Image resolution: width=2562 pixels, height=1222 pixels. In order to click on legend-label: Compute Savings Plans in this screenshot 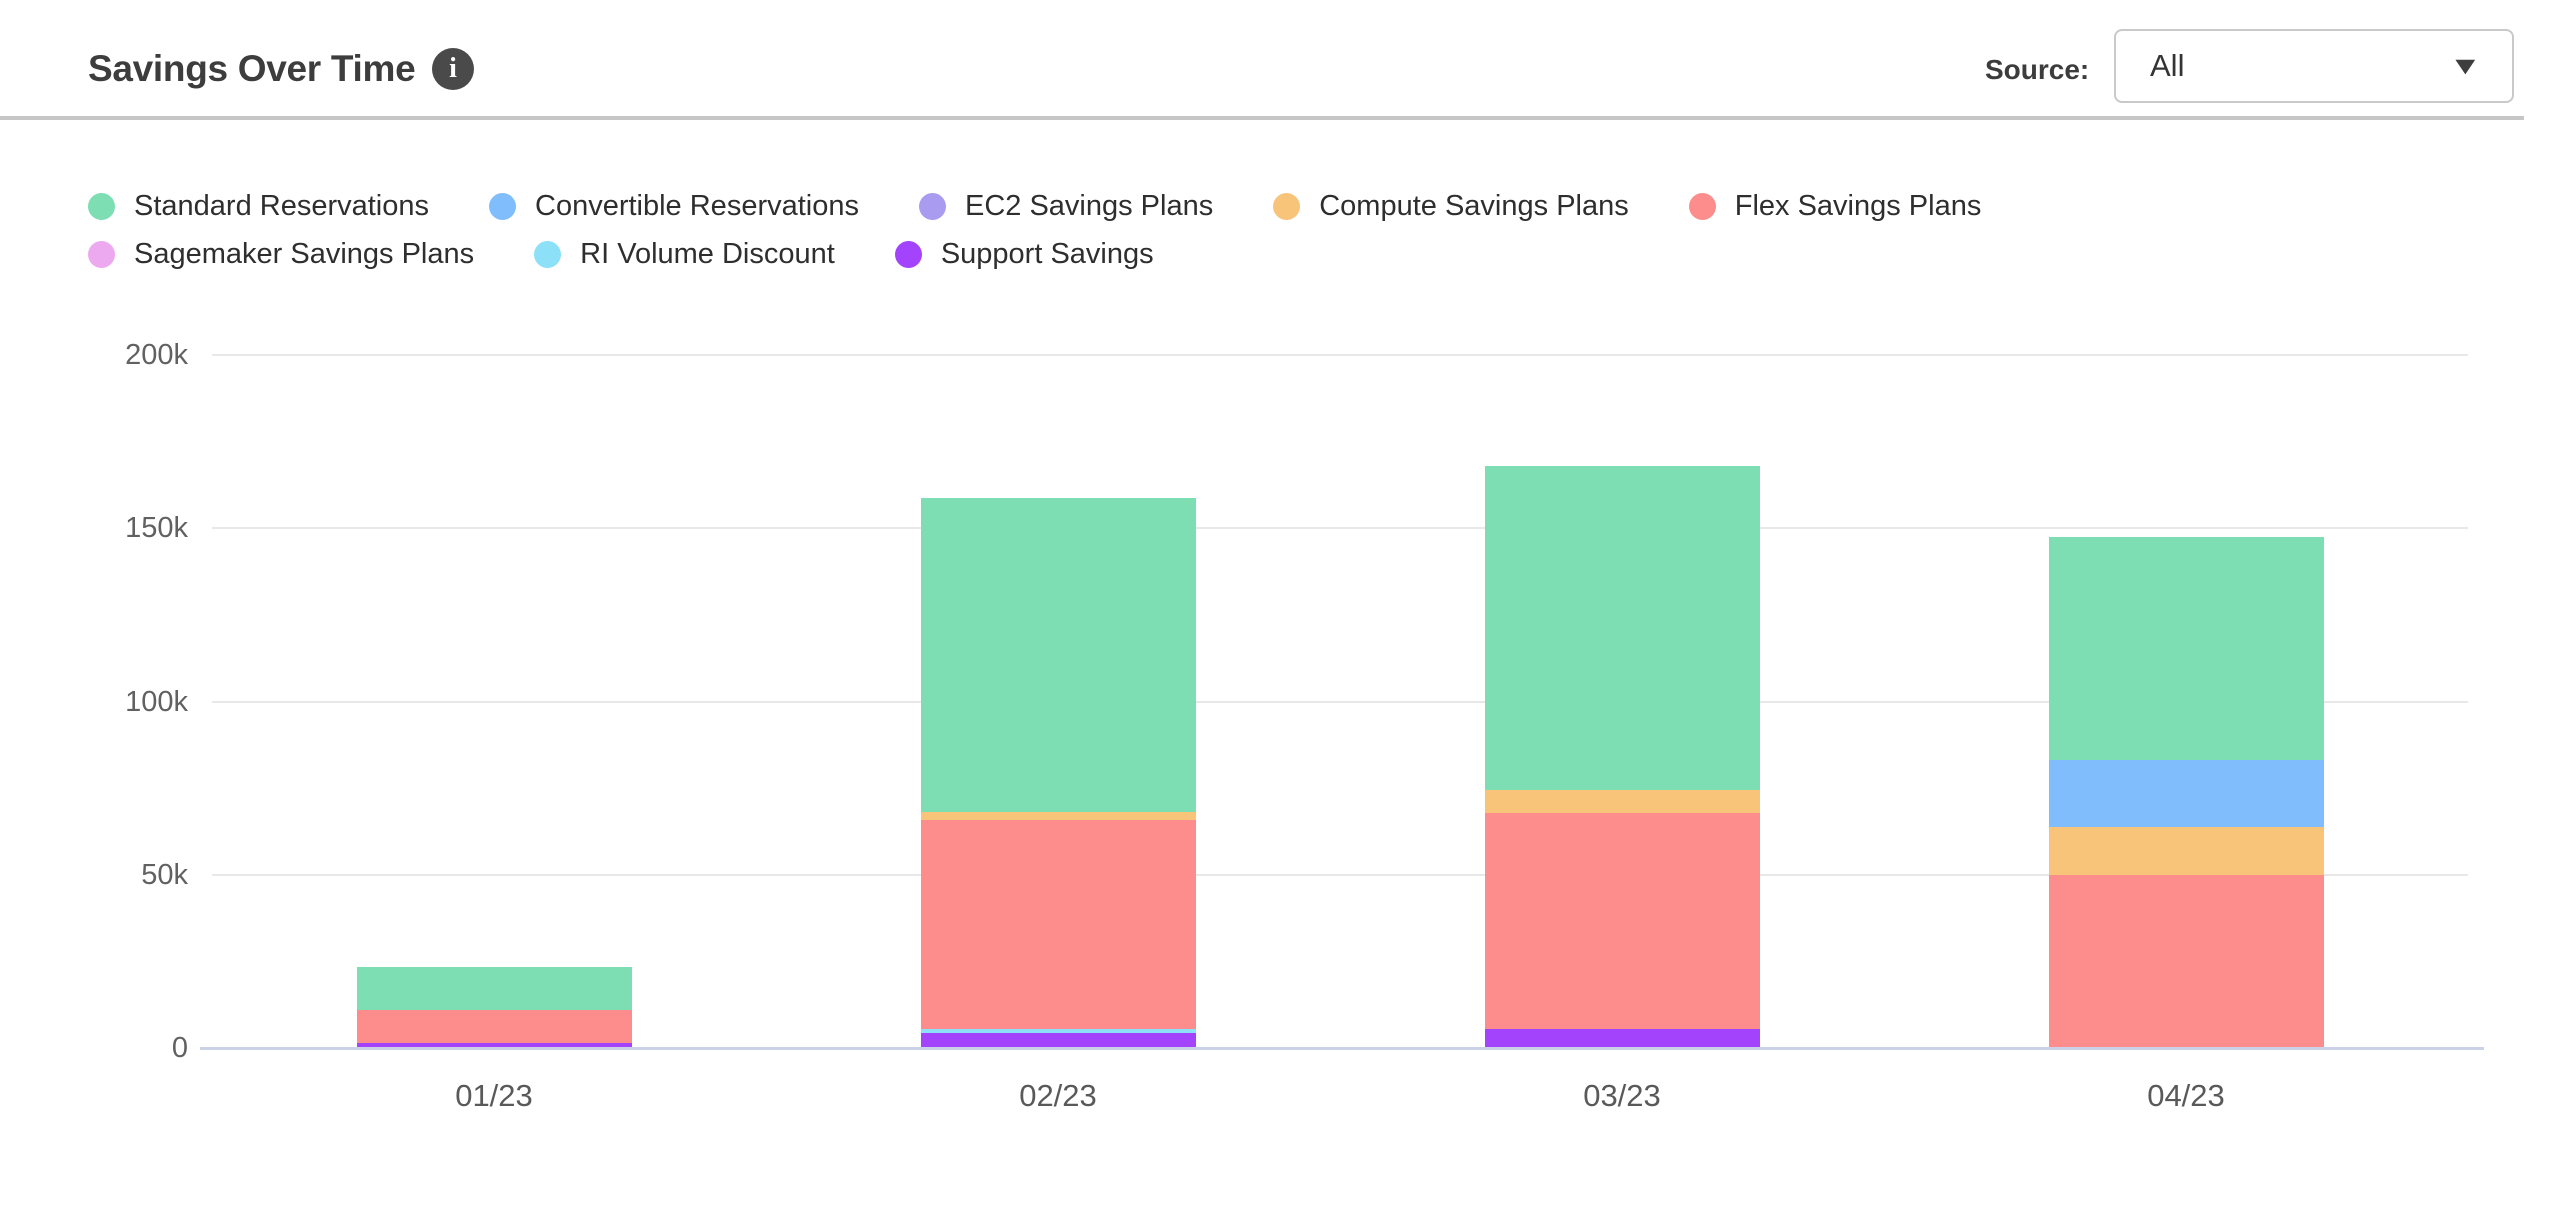, I will do `click(1474, 205)`.